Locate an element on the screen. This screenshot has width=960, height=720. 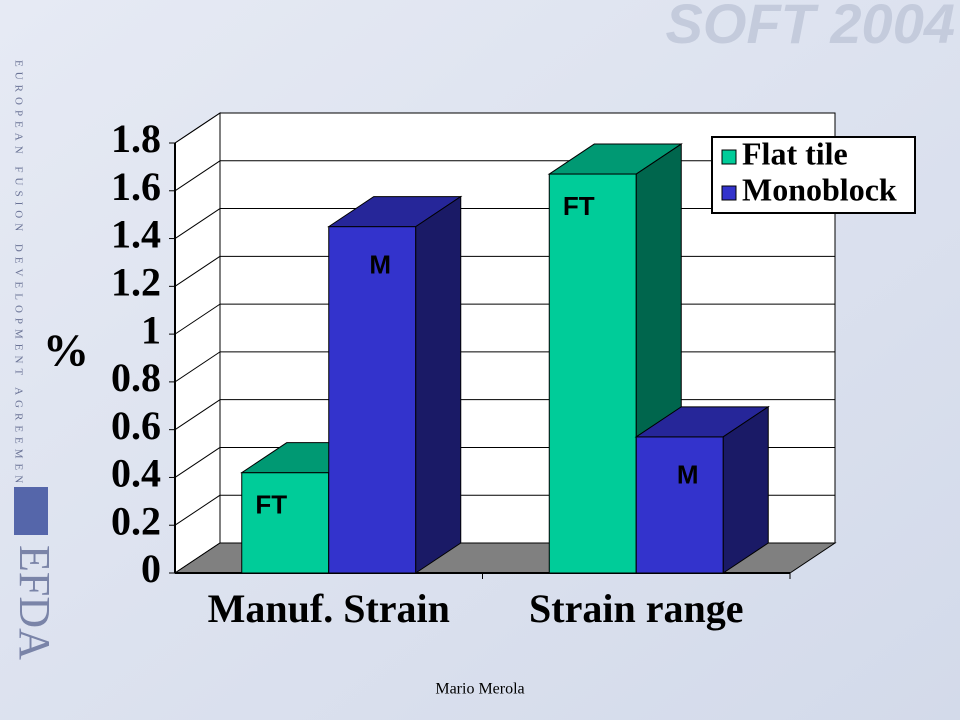
eu-flag is located at coordinates (31, 511).